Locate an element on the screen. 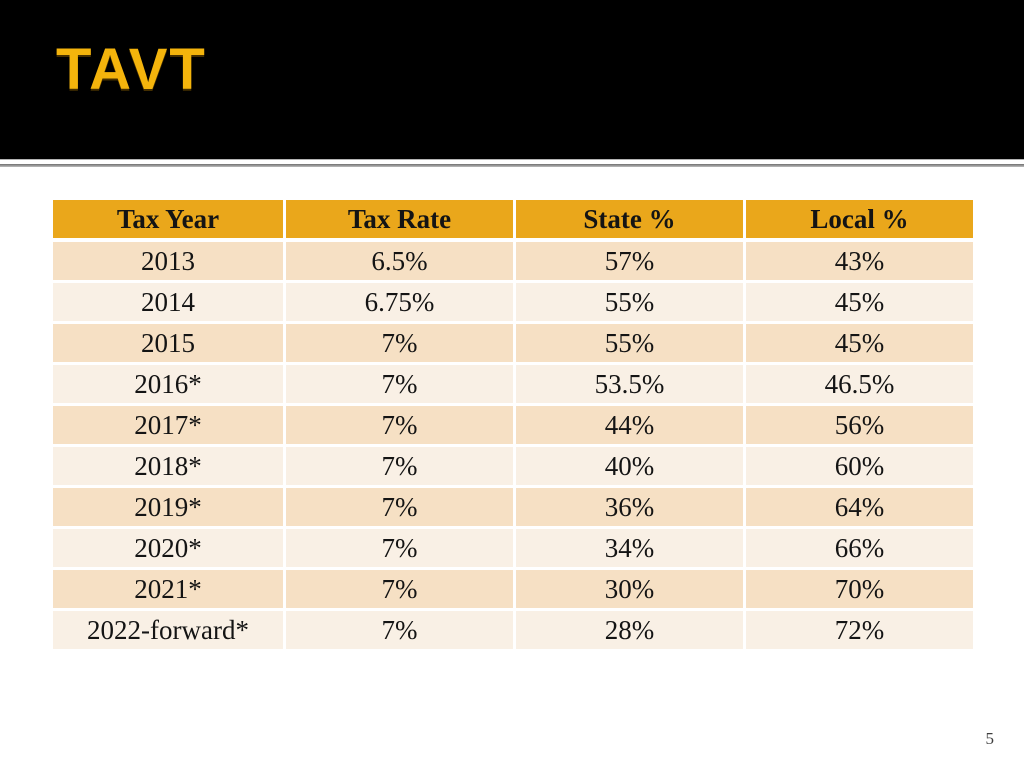 The width and height of the screenshot is (1024, 768). table-cell: 2014 is located at coordinates (168, 303).